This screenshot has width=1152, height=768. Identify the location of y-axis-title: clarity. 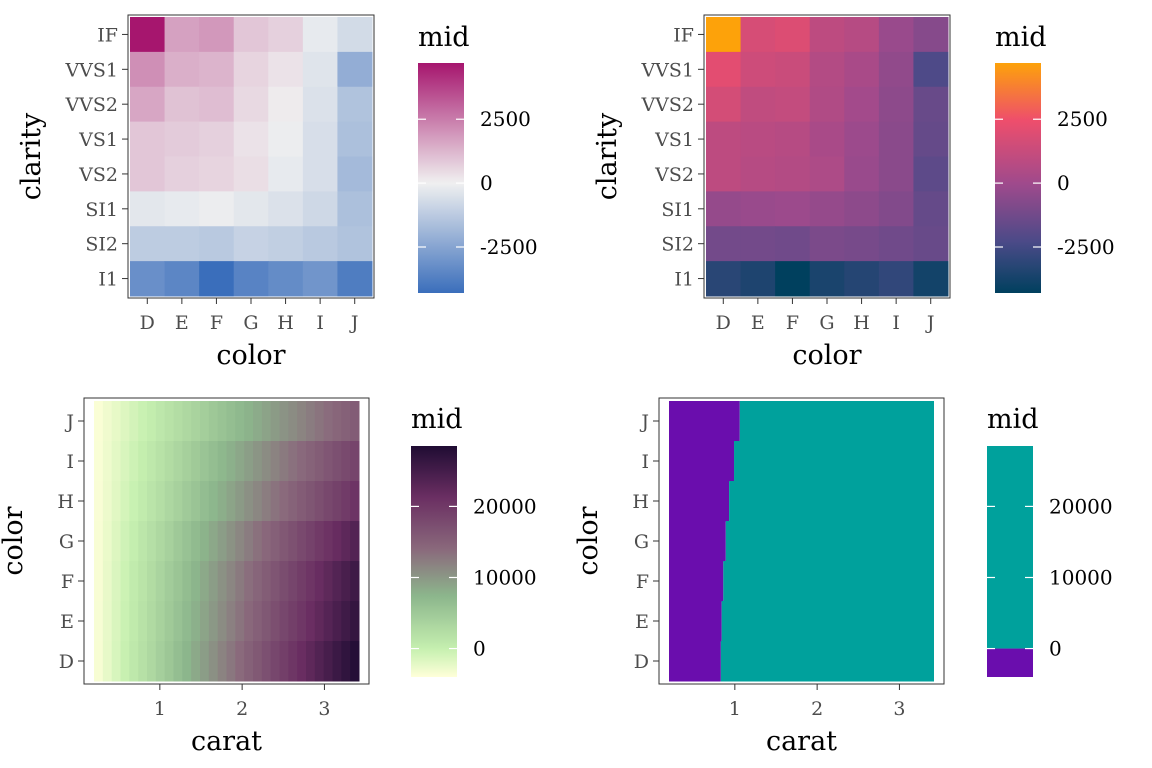
(607, 156).